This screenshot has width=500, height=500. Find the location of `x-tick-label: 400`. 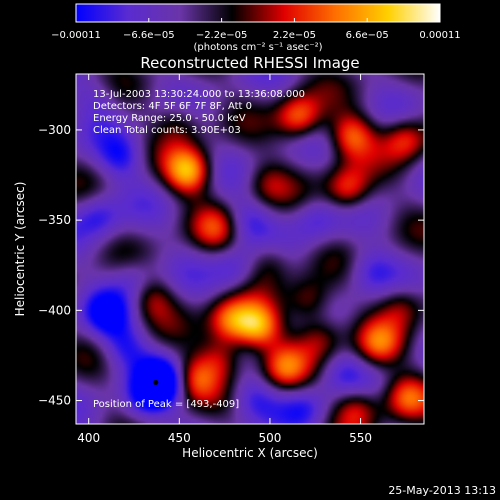

x-tick-label: 400 is located at coordinates (88, 438).